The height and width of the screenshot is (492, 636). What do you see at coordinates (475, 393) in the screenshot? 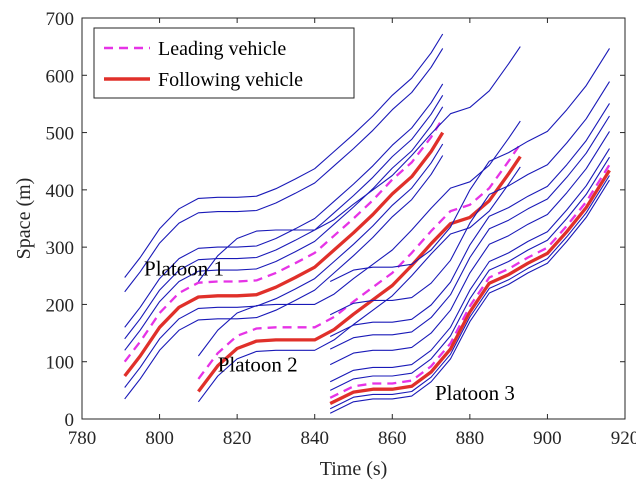
I see `annotation-platoon-3: Platoon 3` at bounding box center [475, 393].